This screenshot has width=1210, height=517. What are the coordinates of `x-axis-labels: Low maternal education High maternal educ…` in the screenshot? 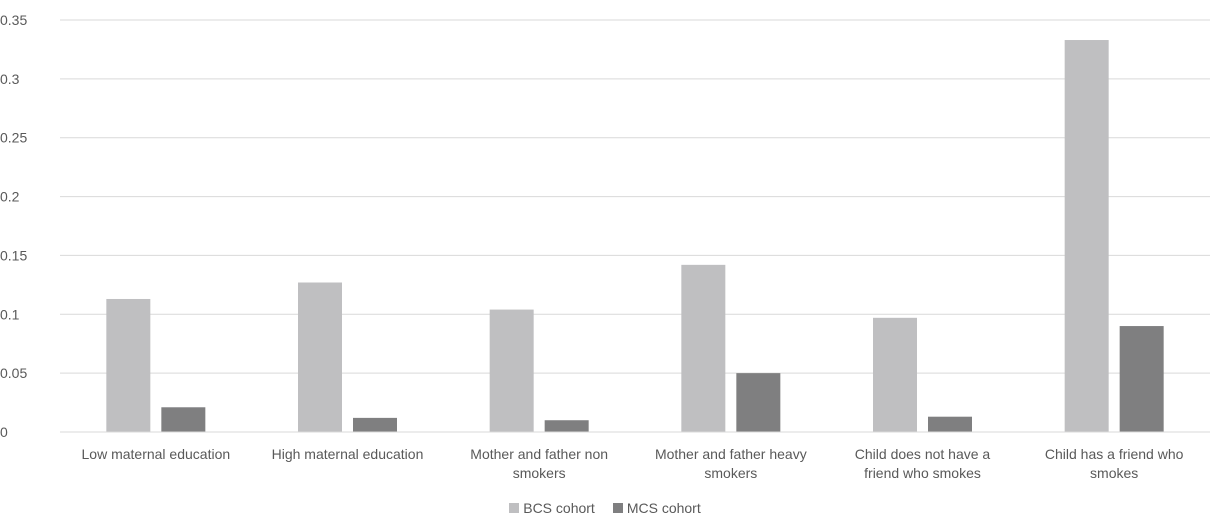 It's located at (633, 463).